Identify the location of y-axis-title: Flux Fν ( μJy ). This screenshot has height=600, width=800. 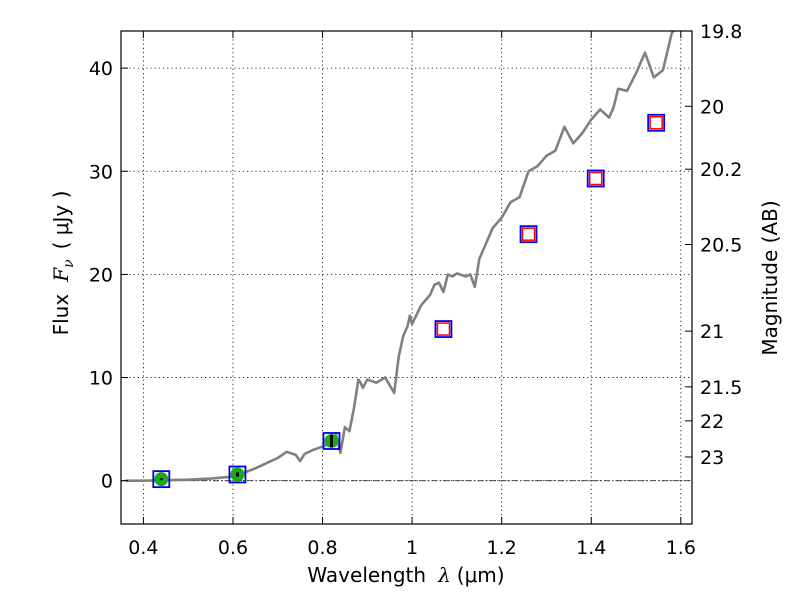
(63, 263).